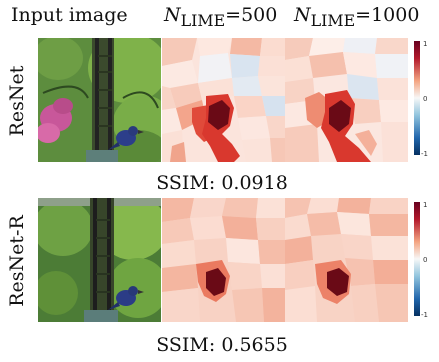 This screenshot has height=362, width=439. I want to click on input-image-resnet, so click(99, 100).